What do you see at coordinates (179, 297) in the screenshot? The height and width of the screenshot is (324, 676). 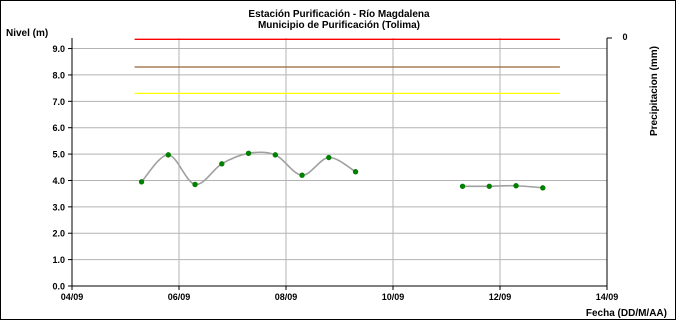 I see `x-tick-label: 06/09` at bounding box center [179, 297].